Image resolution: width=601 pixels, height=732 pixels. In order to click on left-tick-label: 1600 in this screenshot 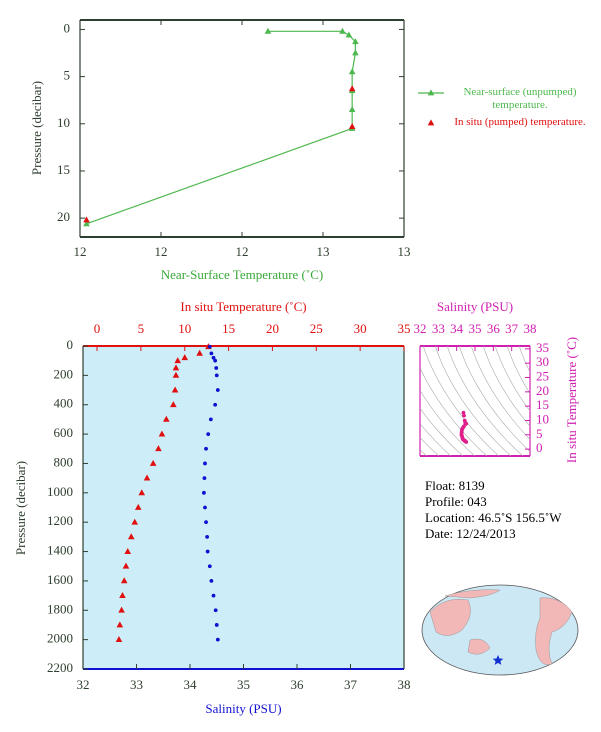, I will do `click(60, 579)`.